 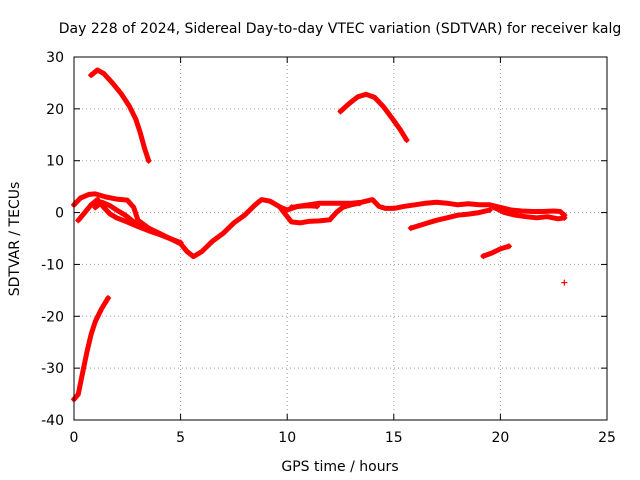 What do you see at coordinates (59, 214) in the screenshot?
I see `y-tick-label: 0` at bounding box center [59, 214].